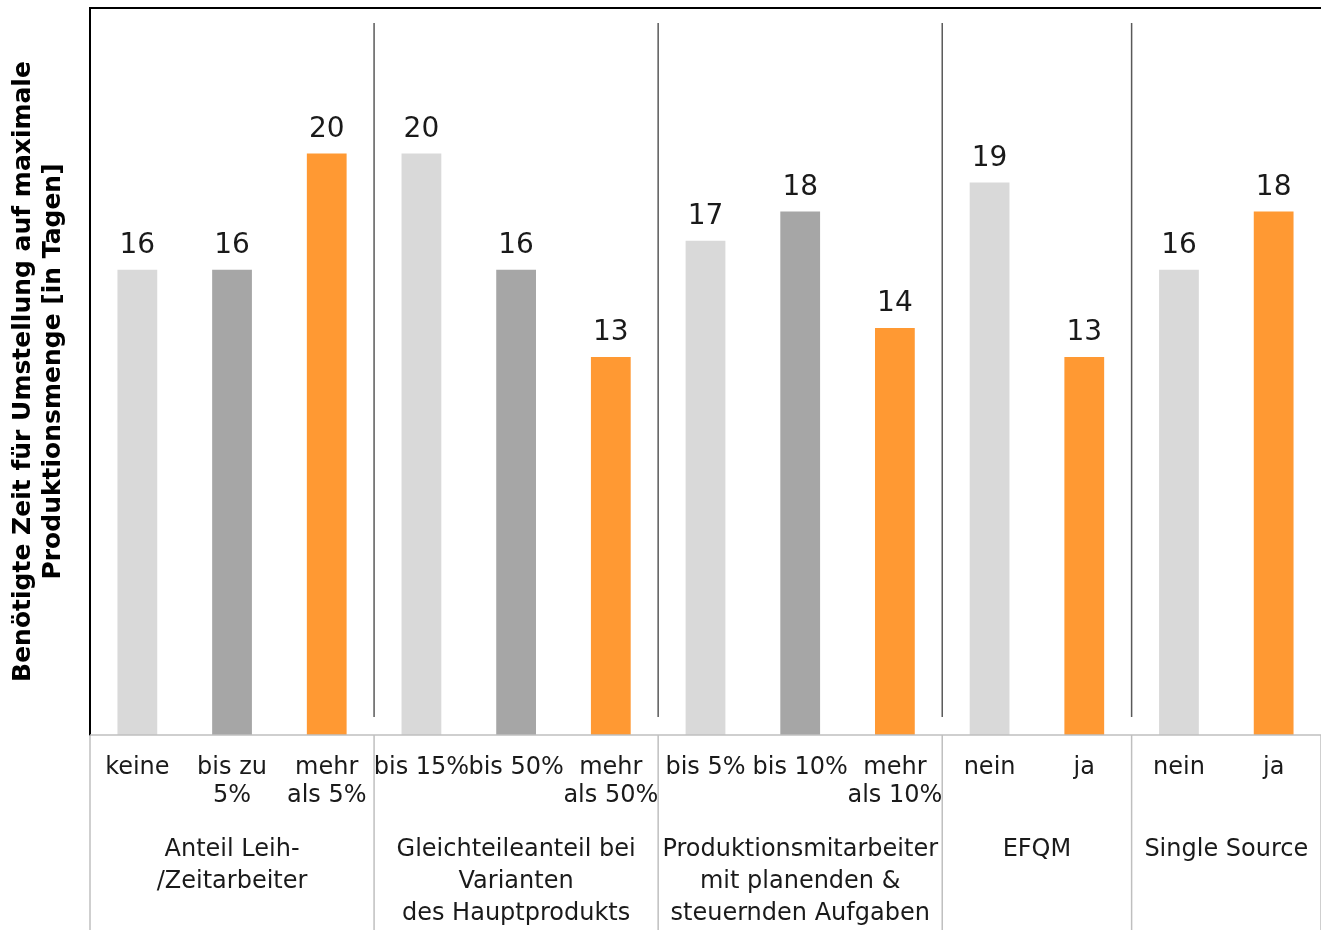 This screenshot has height=930, width=1321. Describe the element at coordinates (895, 780) in the screenshot. I see `x-tick-label: mehr als 10%` at that location.